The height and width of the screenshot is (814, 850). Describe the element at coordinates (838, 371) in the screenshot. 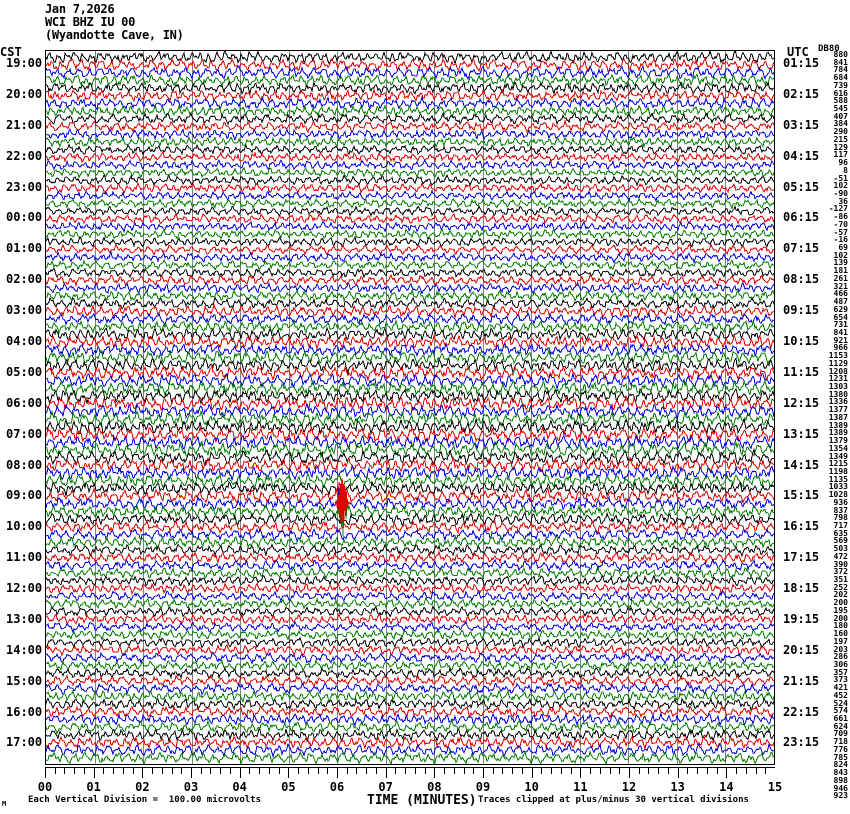

I see `amplitude-value: 1208` at that location.